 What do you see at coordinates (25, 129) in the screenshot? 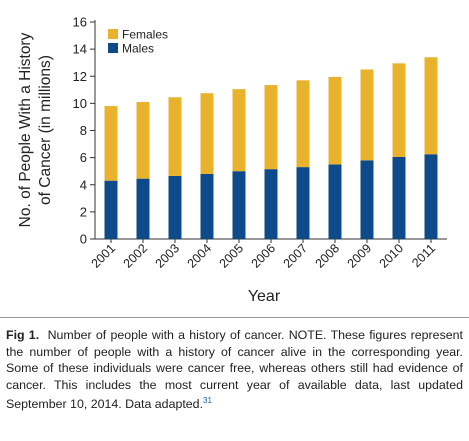
I see `y-axis-label-line: No. of People With a History` at bounding box center [25, 129].